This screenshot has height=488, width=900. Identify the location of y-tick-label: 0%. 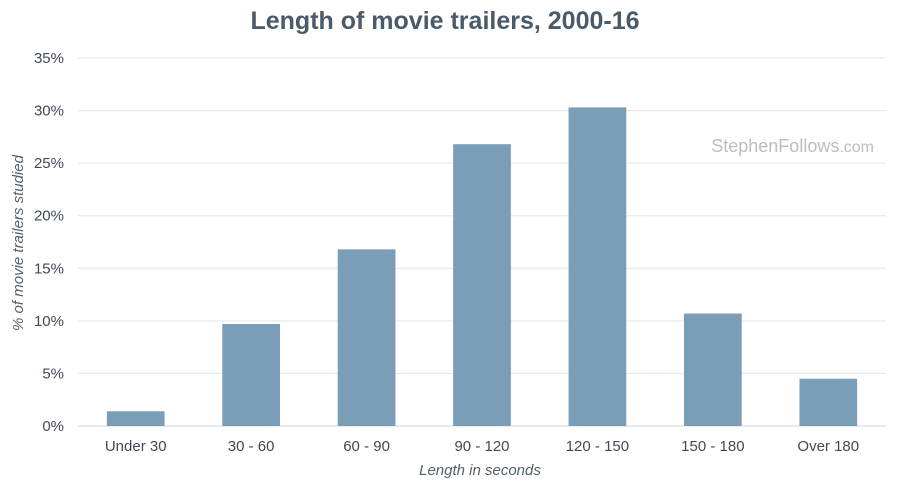
(53, 426).